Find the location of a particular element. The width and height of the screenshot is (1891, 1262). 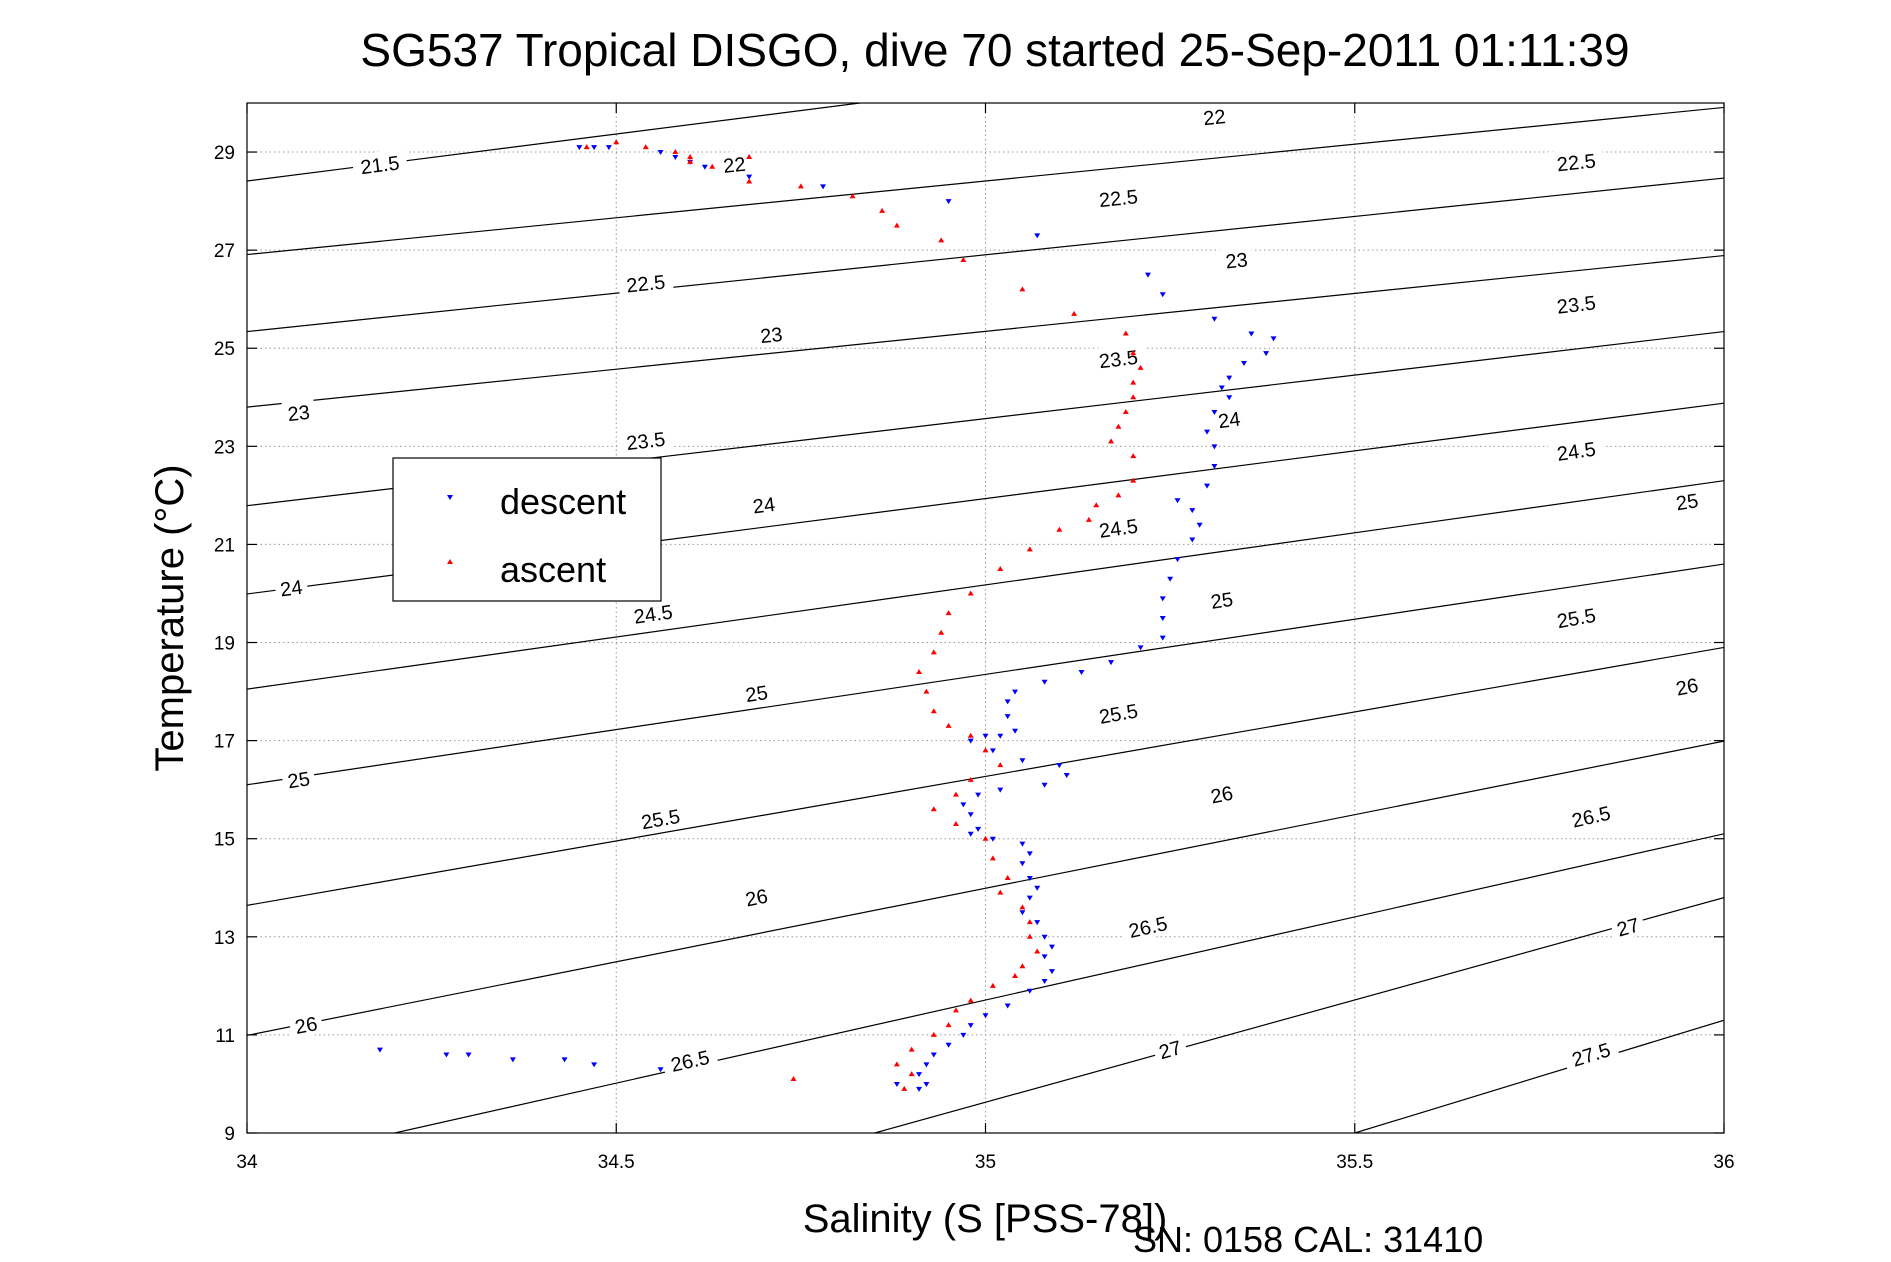

contour-label: 23.5 is located at coordinates (1118, 360).